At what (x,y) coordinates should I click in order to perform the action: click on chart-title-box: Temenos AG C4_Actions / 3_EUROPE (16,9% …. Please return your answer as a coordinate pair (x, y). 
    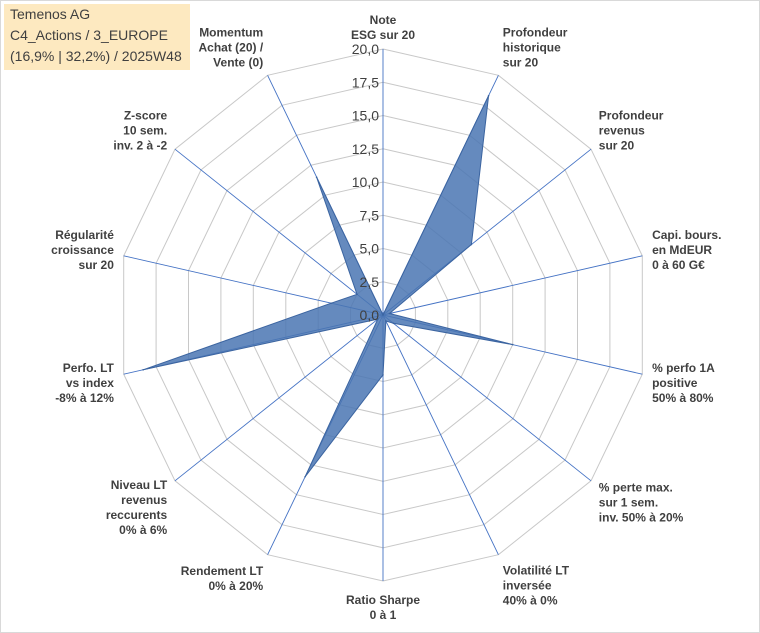
    Looking at the image, I should click on (97, 37).